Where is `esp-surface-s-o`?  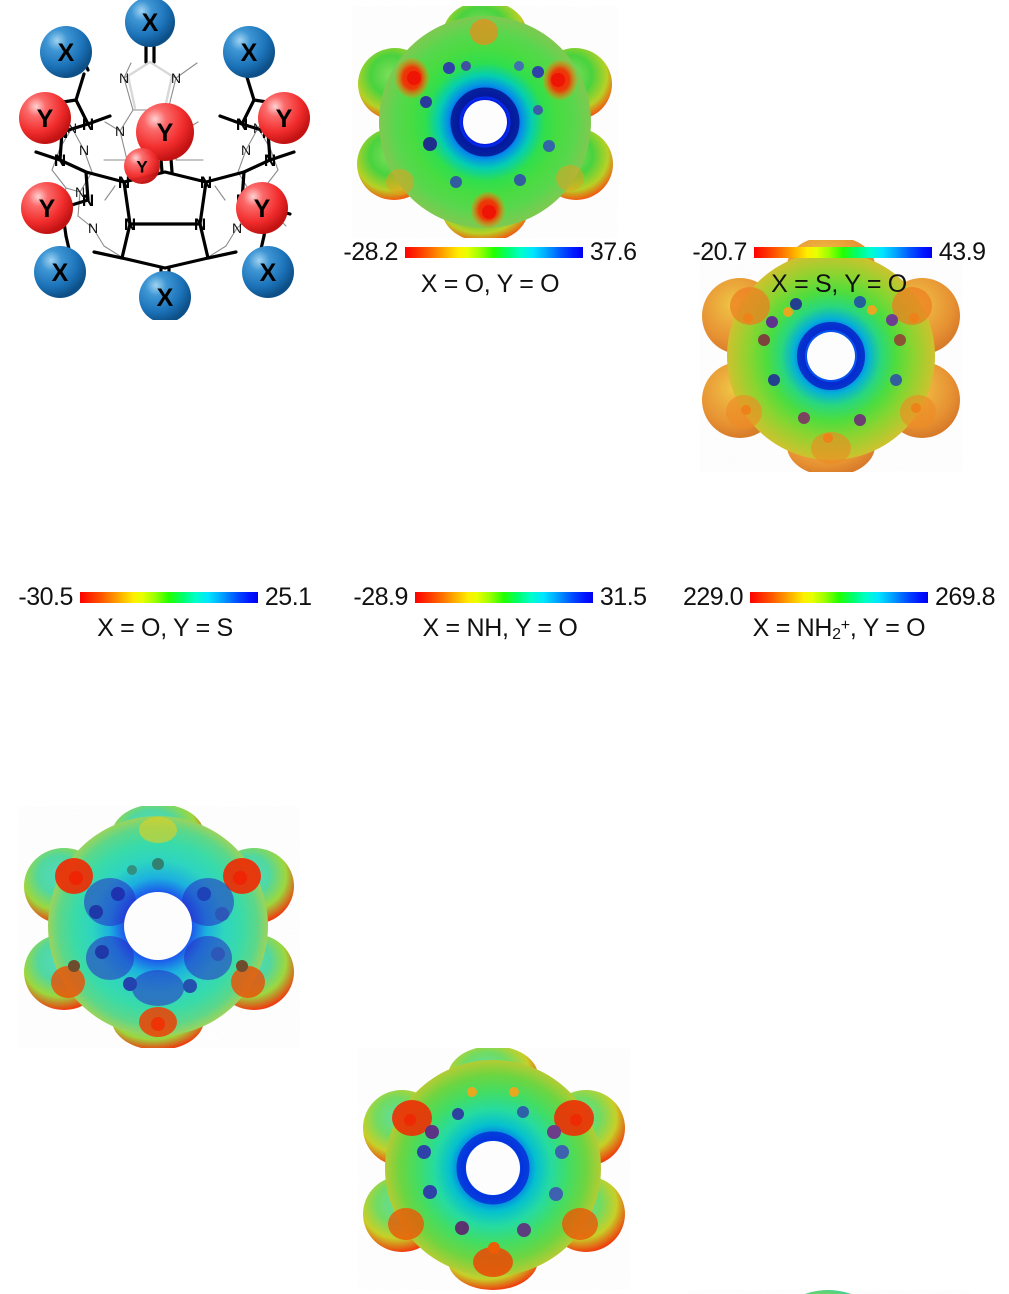 esp-surface-s-o is located at coordinates (831, 356).